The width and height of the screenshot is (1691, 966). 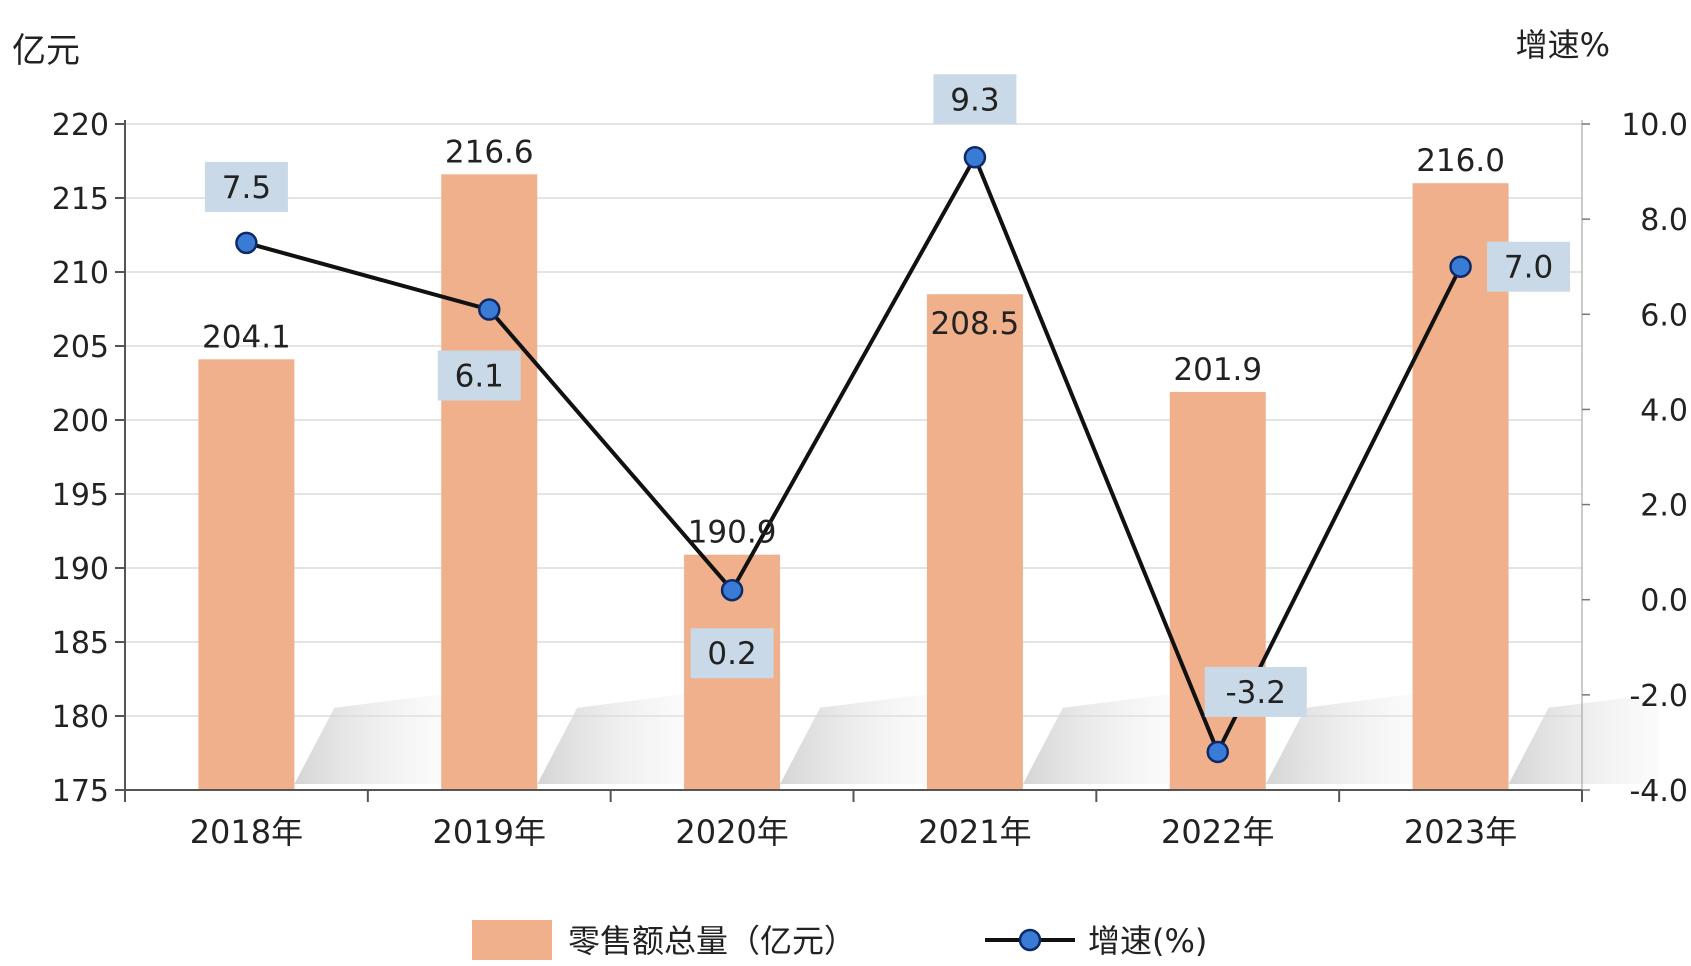 What do you see at coordinates (1460, 832) in the screenshot?
I see `x-tick-label: 2023年` at bounding box center [1460, 832].